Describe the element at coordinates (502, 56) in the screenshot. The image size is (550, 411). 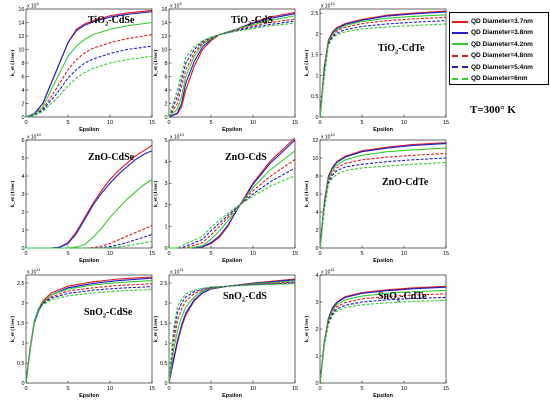
I see `legend-label: QD Diameter=4.8nm` at that location.